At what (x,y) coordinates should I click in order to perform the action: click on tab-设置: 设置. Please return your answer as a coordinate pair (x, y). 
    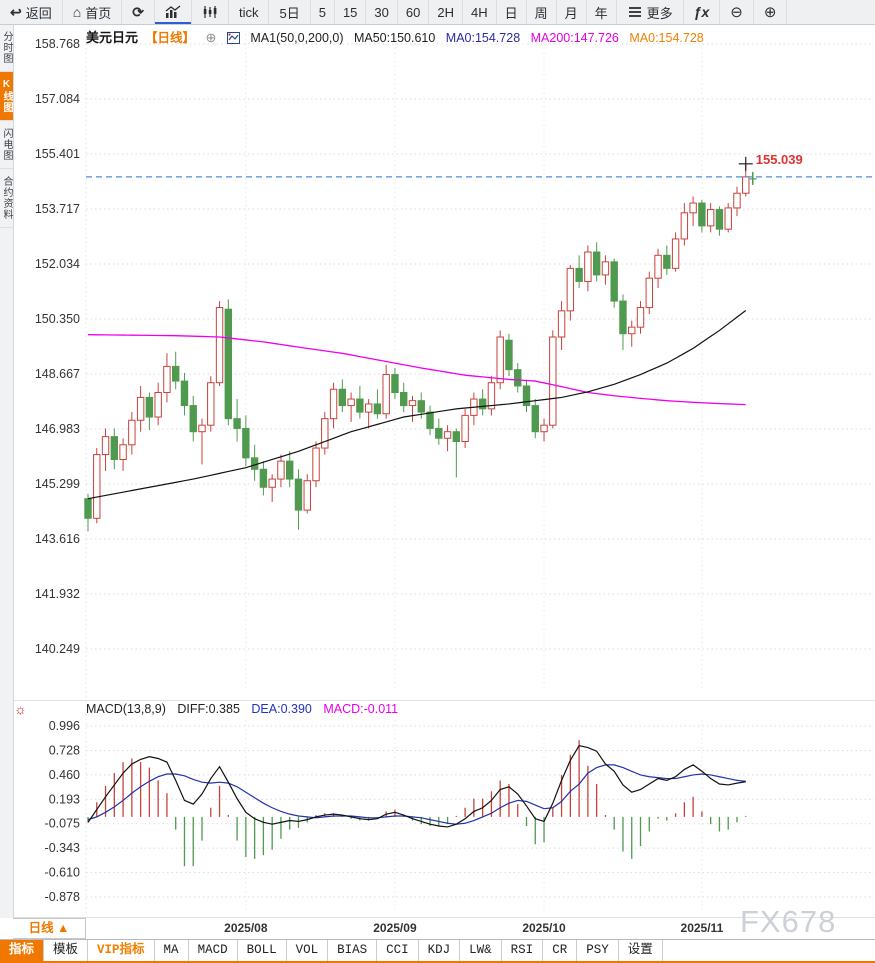
    Looking at the image, I should click on (641, 951).